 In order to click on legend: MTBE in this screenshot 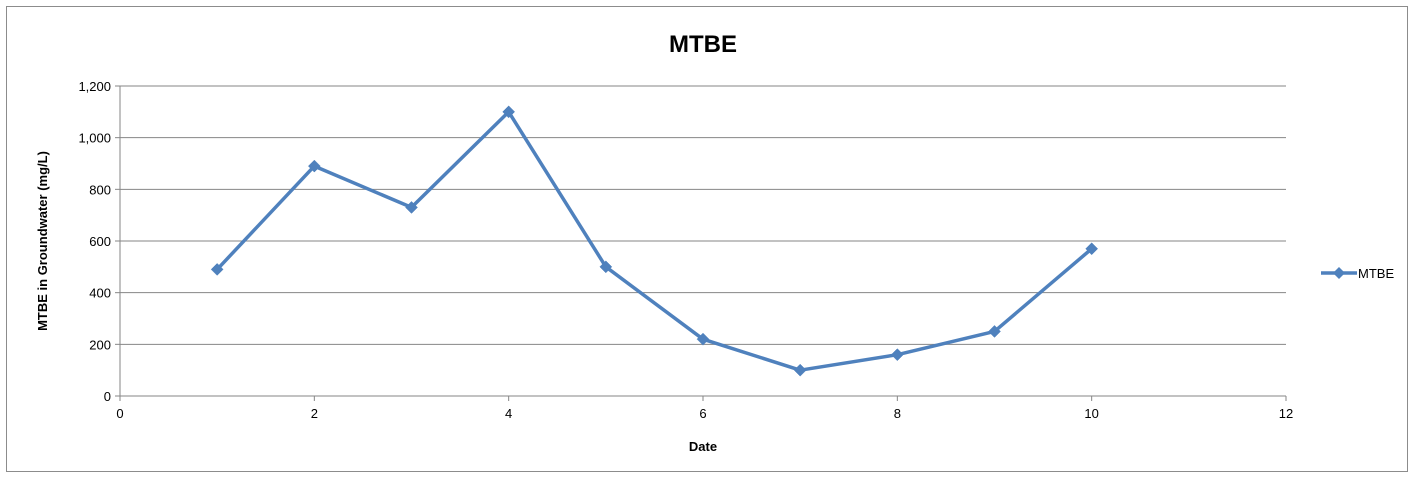, I will do `click(1357, 273)`.